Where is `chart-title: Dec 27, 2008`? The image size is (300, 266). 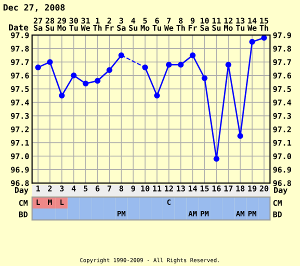
chart-title: Dec 27, 2008 is located at coordinates (34, 8).